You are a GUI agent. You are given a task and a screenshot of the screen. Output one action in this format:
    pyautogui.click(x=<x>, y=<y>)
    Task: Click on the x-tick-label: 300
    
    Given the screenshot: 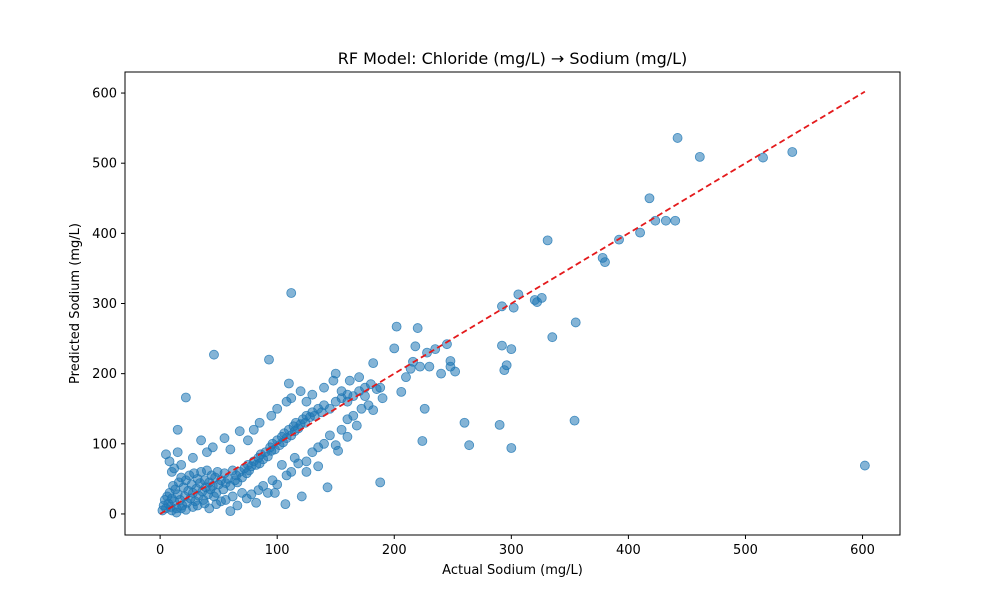 What is the action you would take?
    pyautogui.click(x=511, y=550)
    